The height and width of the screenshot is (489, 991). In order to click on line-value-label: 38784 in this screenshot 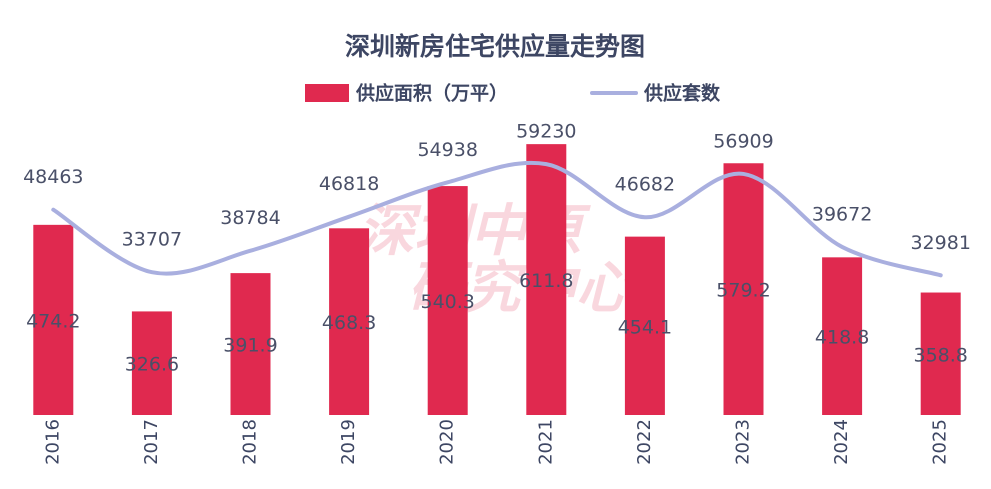, I will do `click(250, 218)`.